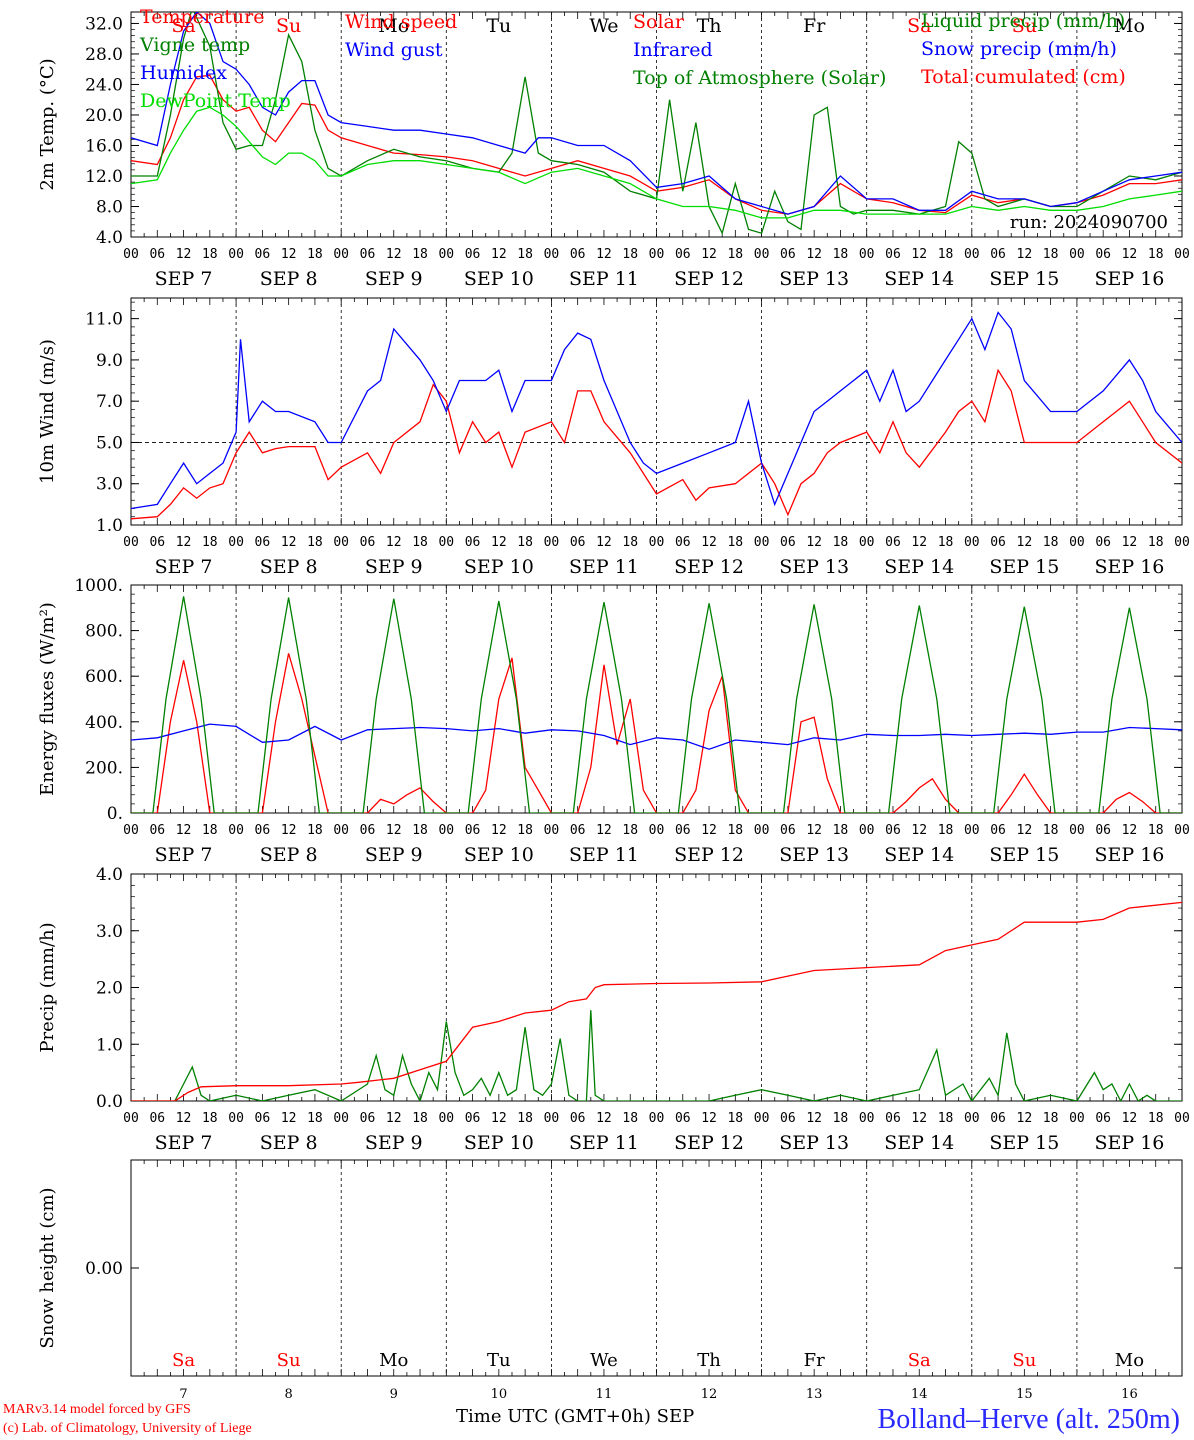  What do you see at coordinates (499, 1143) in the screenshot?
I see `date-label: SEP 10` at bounding box center [499, 1143].